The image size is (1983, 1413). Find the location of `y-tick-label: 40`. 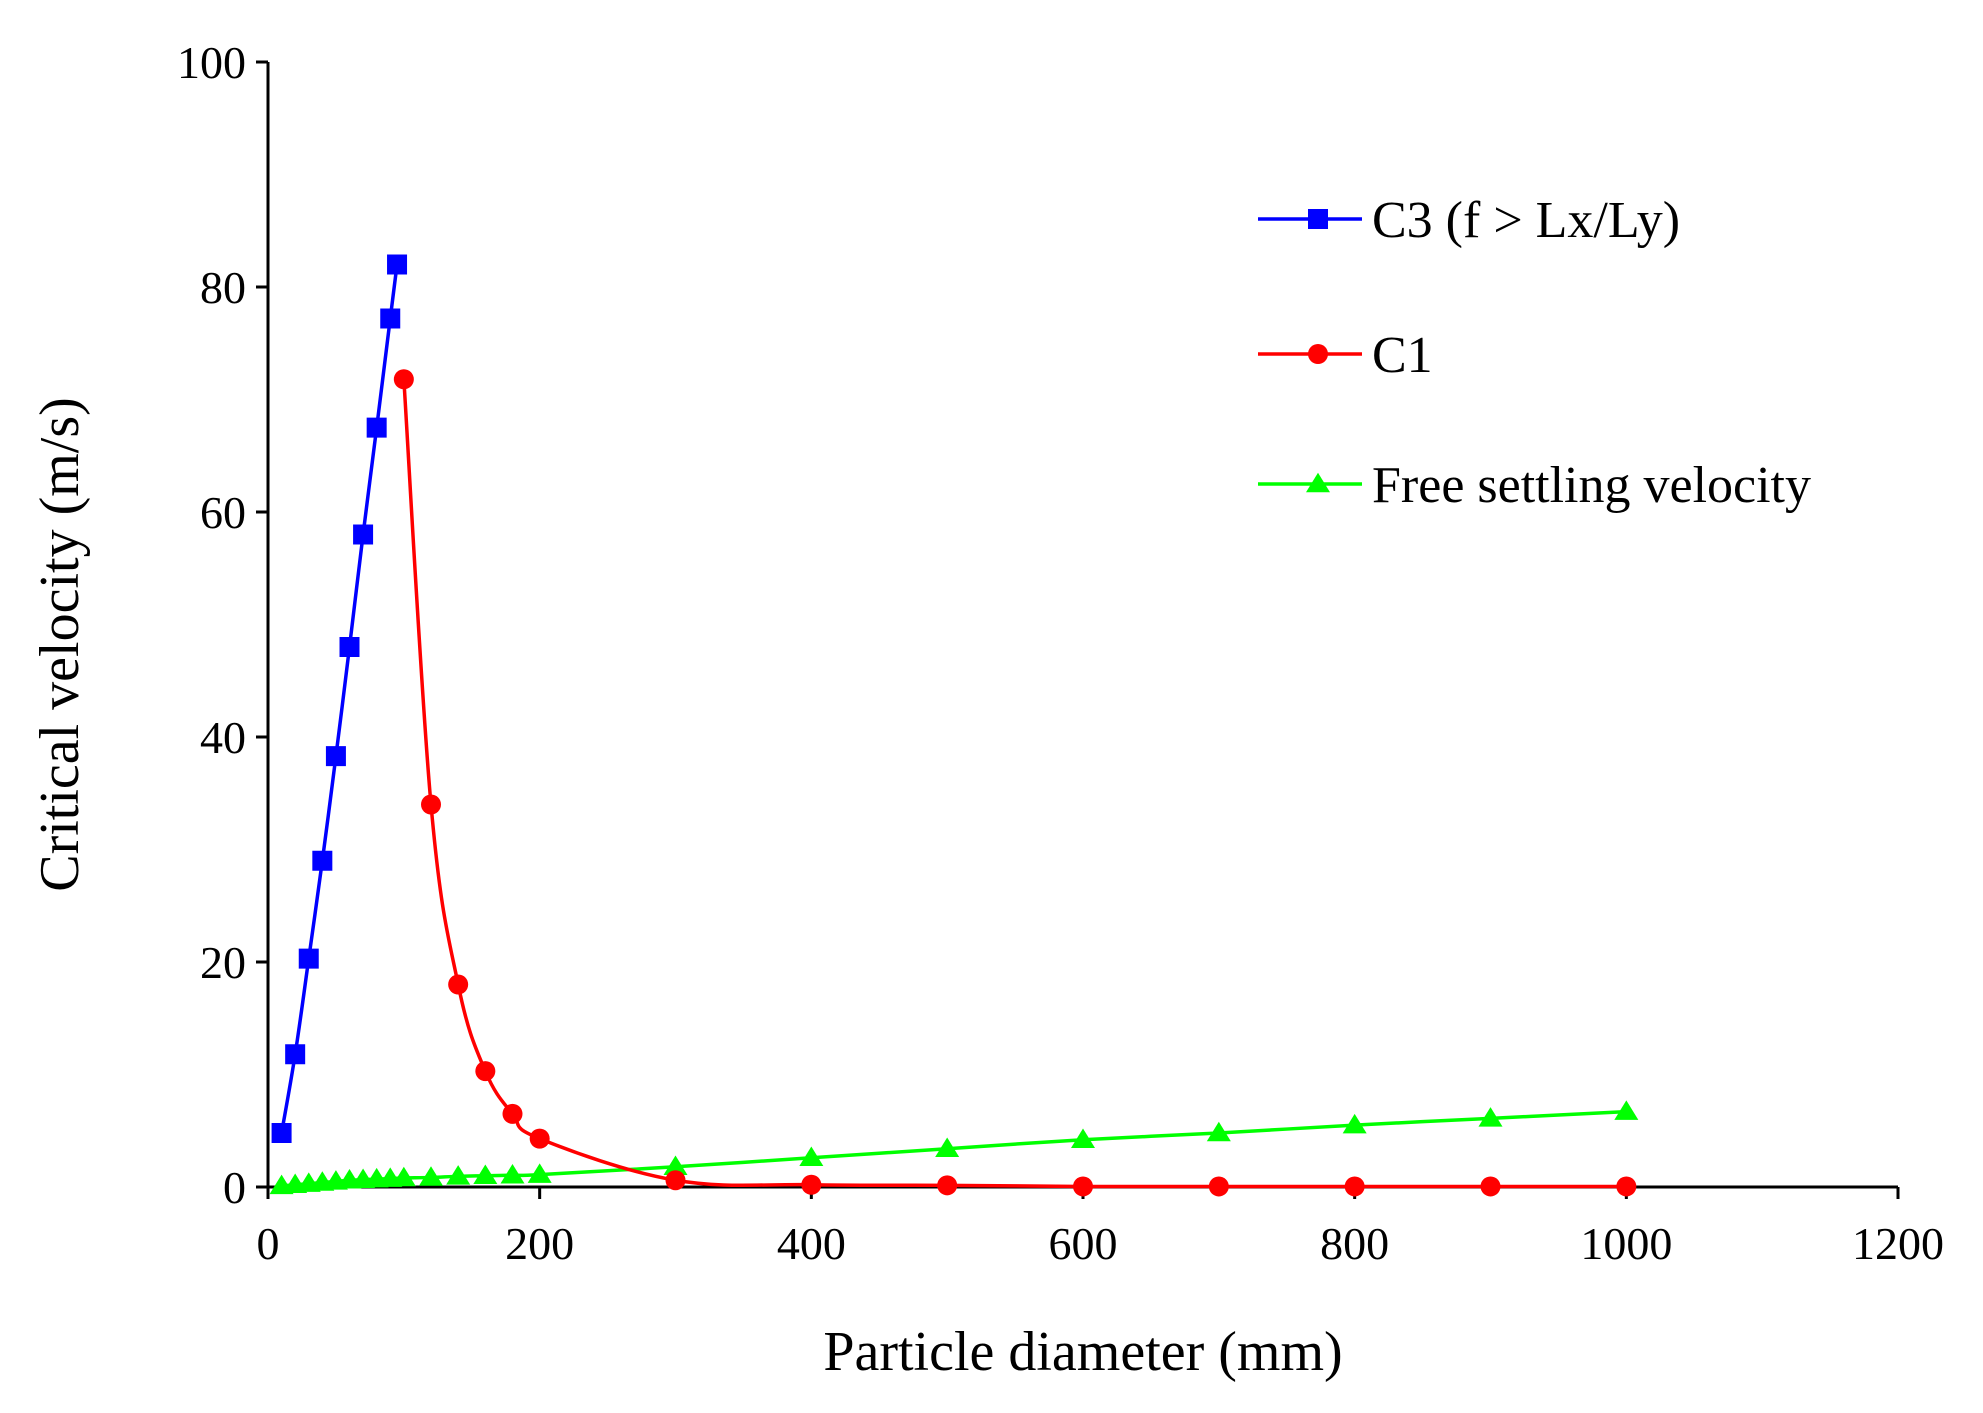

y-tick-label: 40 is located at coordinates (223, 737).